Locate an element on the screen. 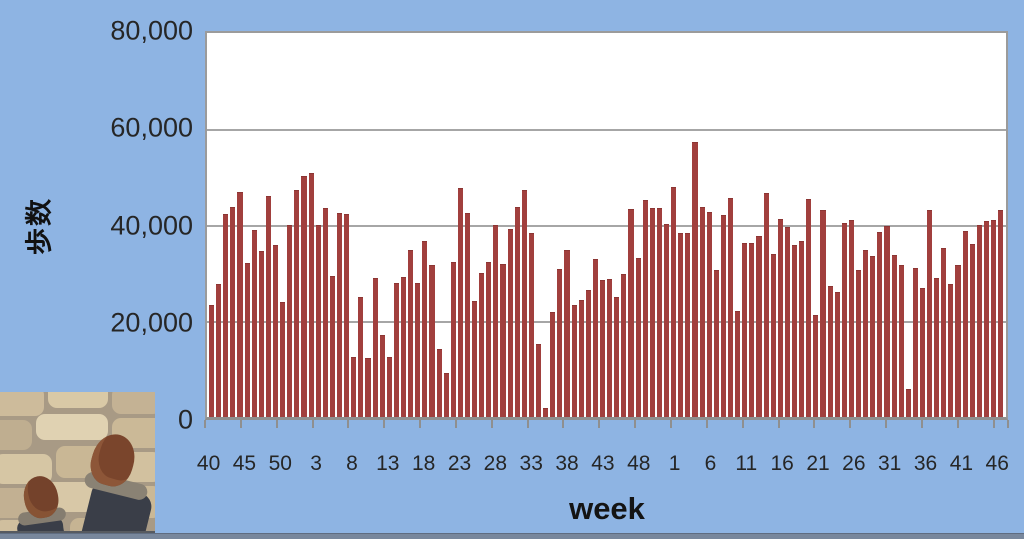 The height and width of the screenshot is (539, 1024). x-tick-label: 23 is located at coordinates (459, 463).